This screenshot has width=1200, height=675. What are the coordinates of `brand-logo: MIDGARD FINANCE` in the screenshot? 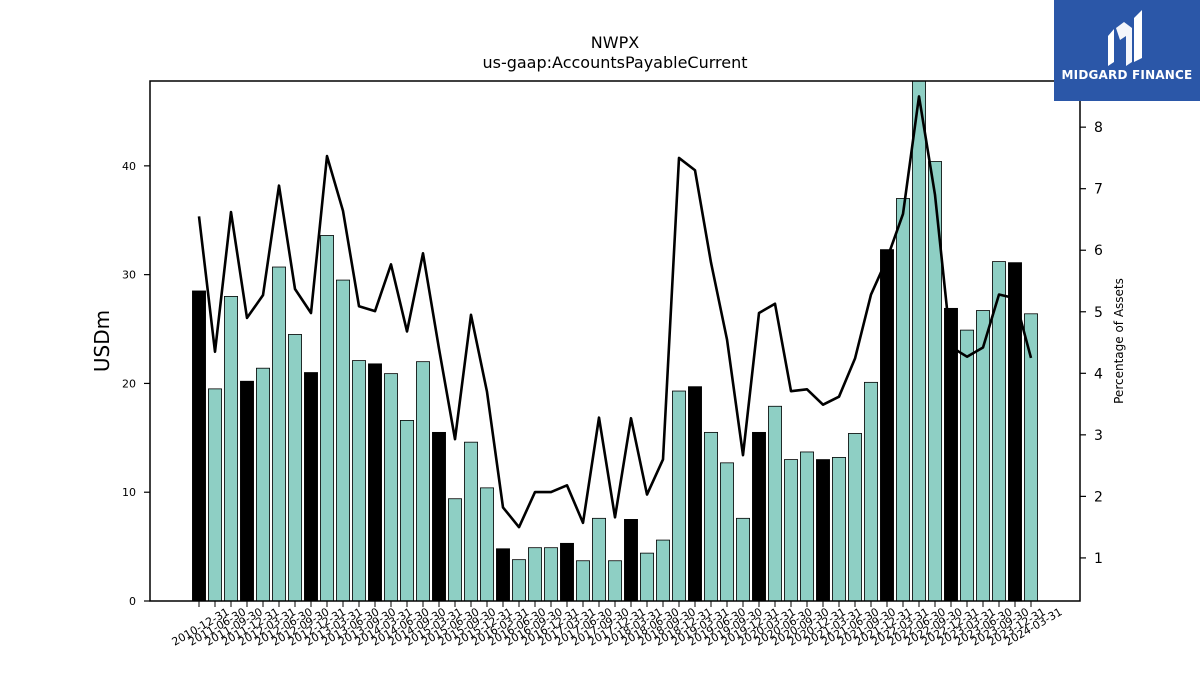 It's located at (1127, 50).